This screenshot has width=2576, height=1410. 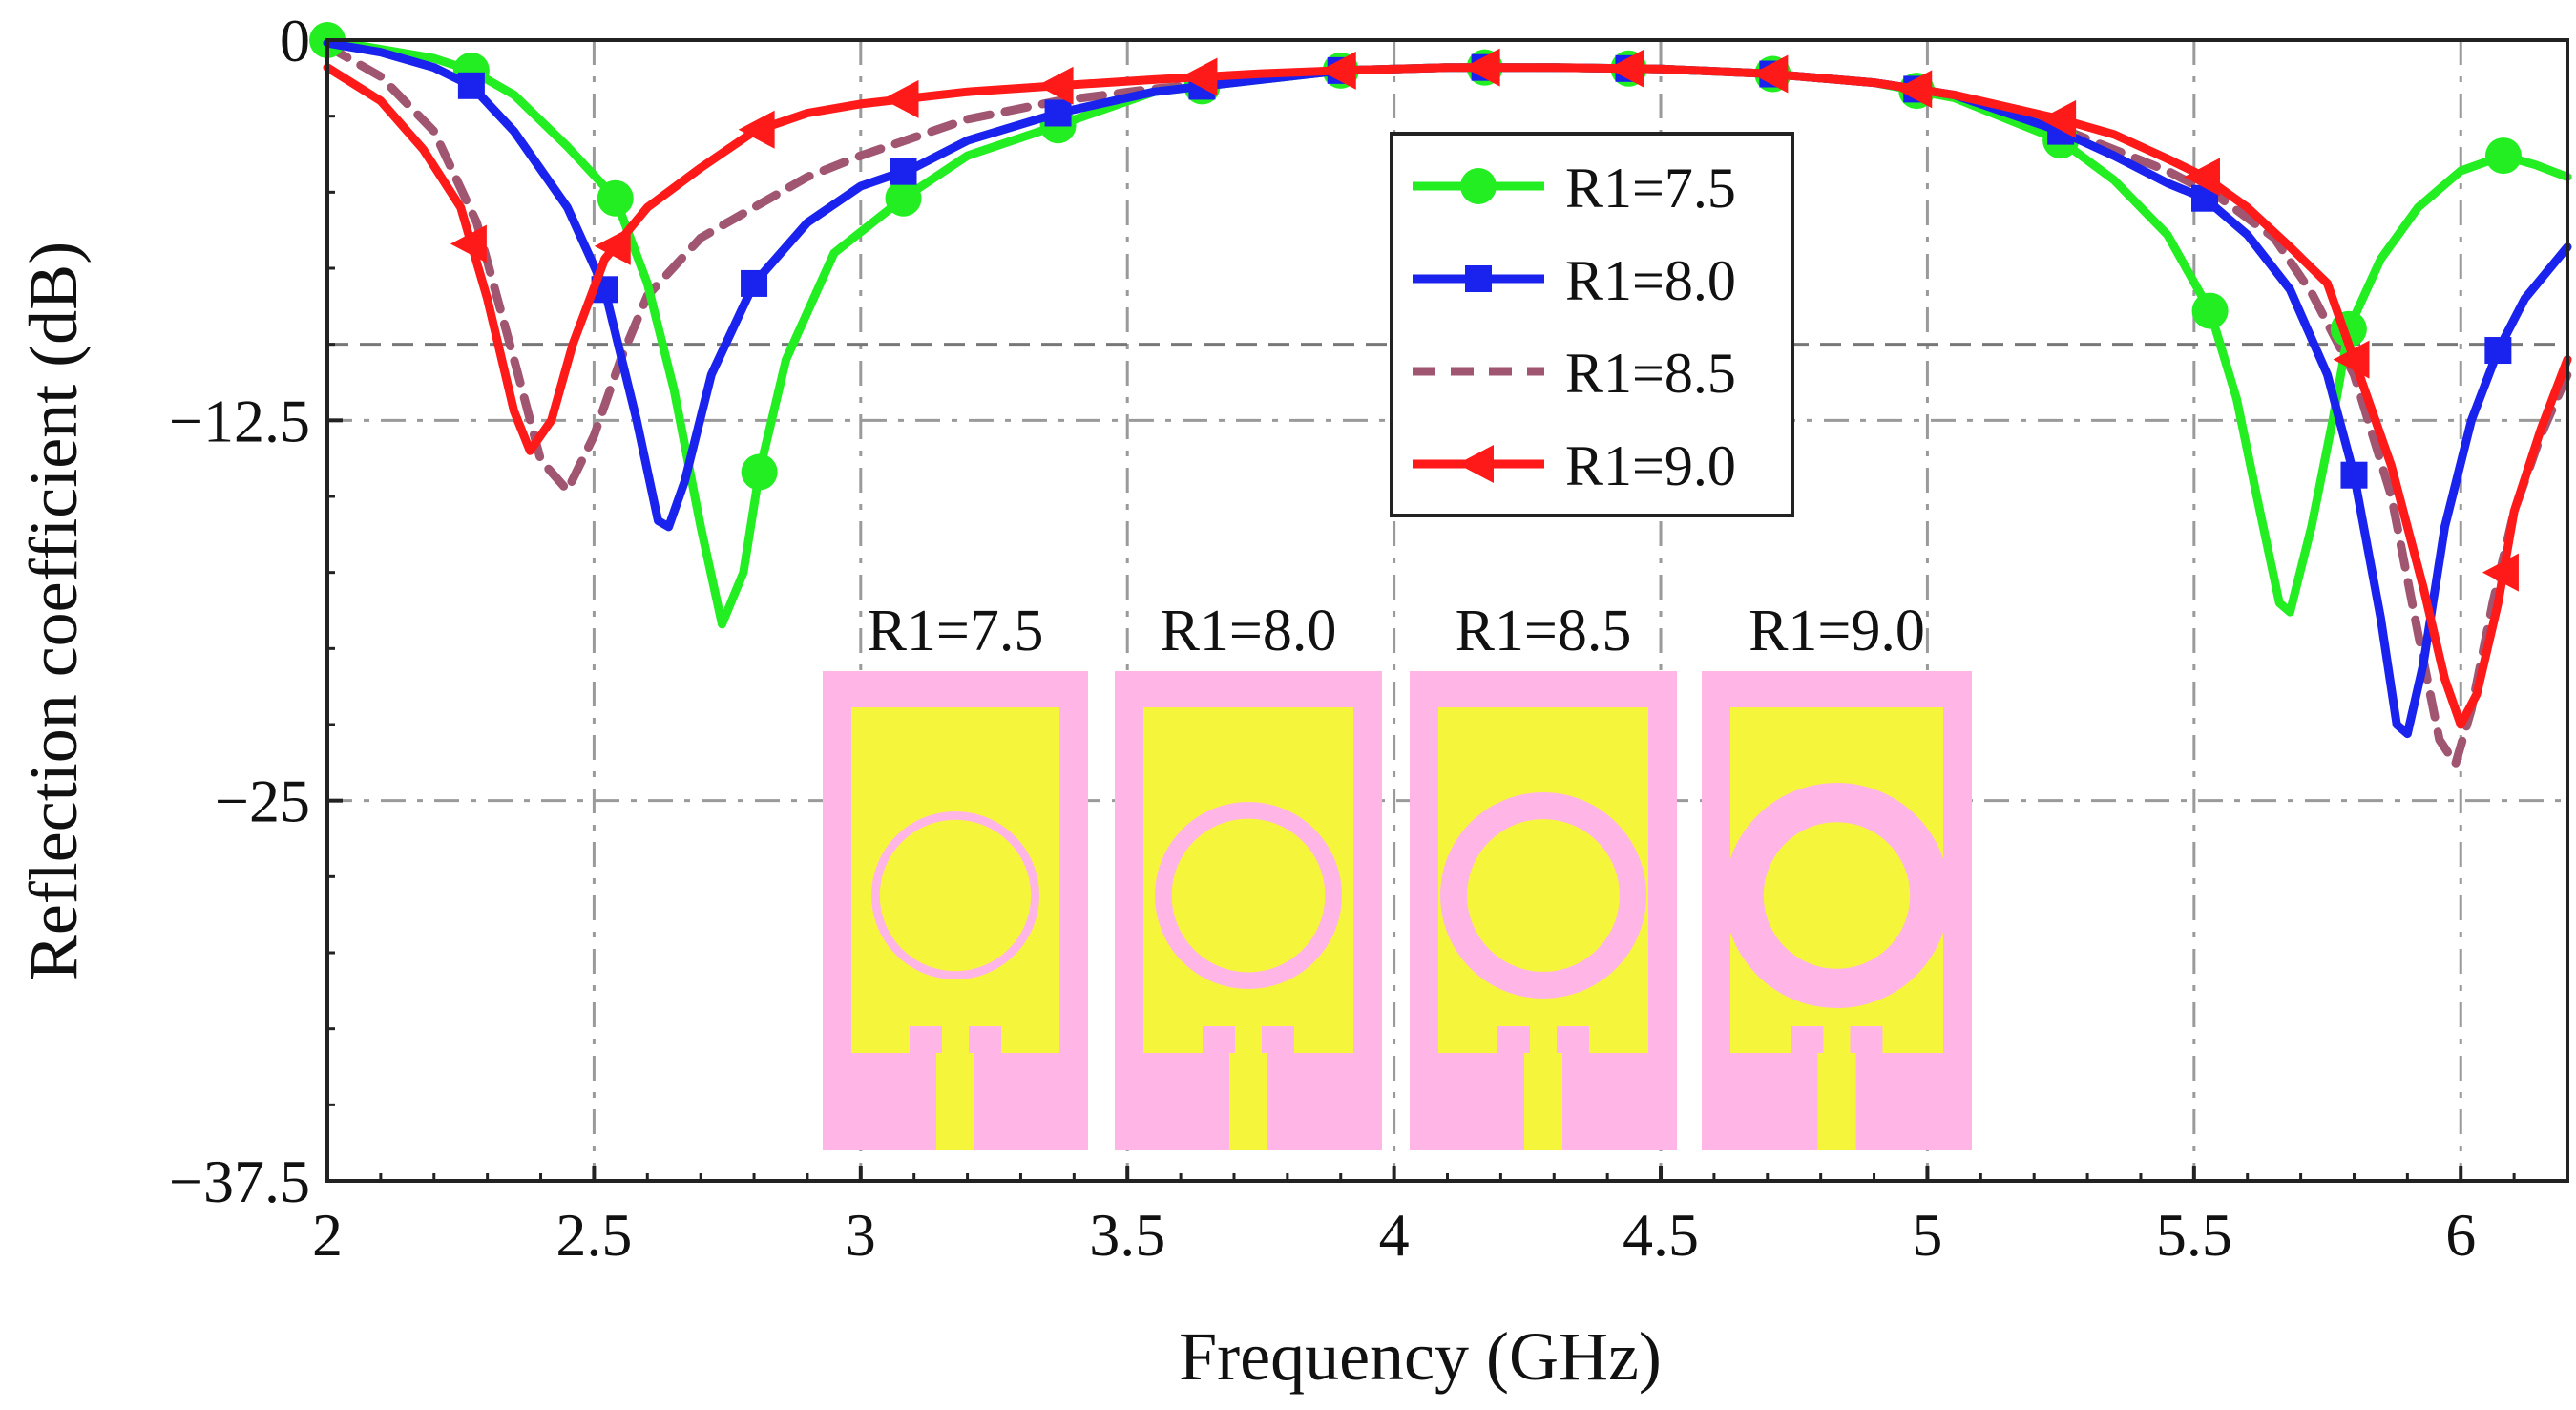 I want to click on x-tick-label: 6, so click(x=2460, y=1235).